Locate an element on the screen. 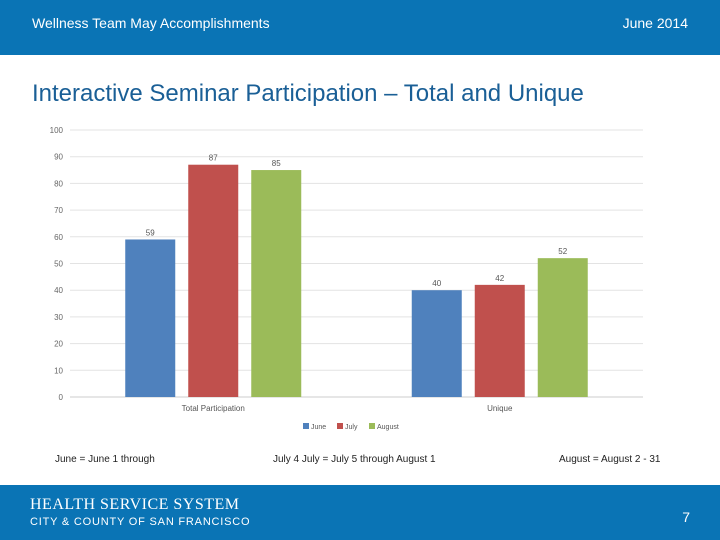 The image size is (720, 540). y-tick-label: 60 is located at coordinates (58, 237).